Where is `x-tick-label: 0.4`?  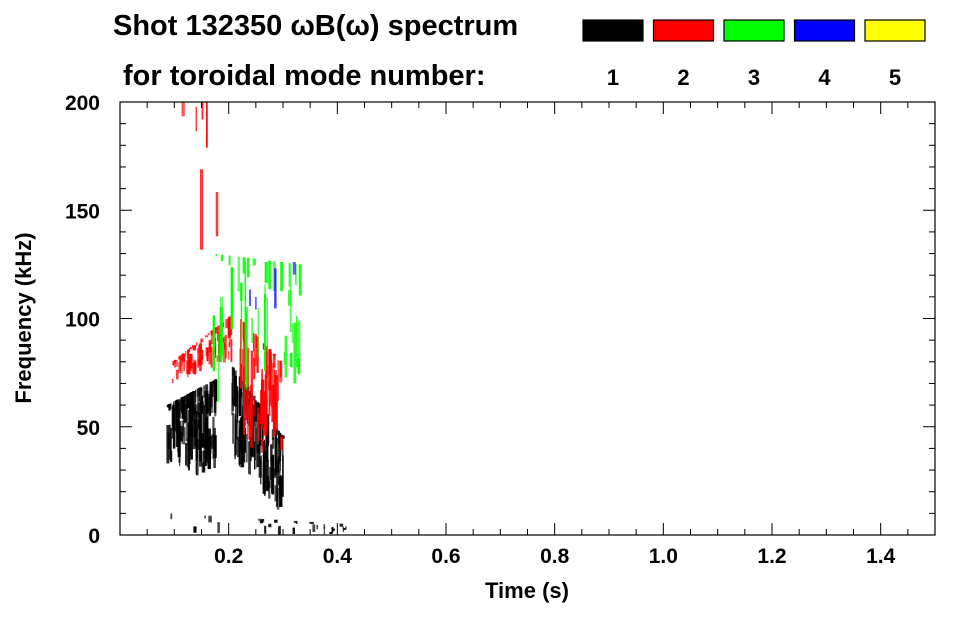
x-tick-label: 0.4 is located at coordinates (338, 556).